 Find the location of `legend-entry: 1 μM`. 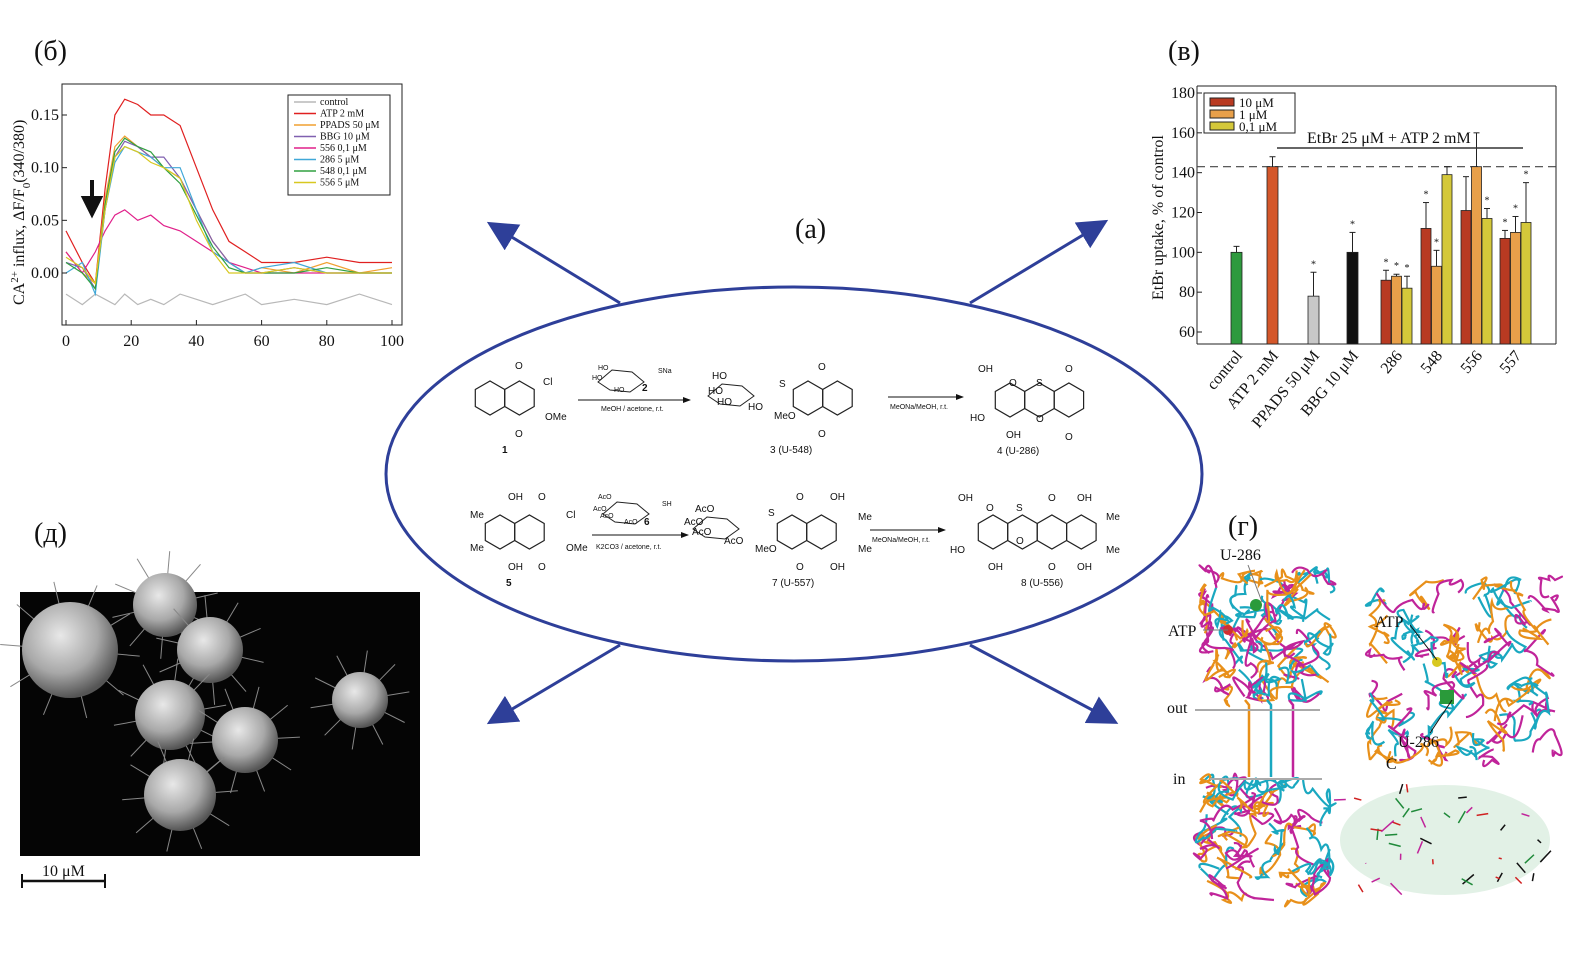

legend-entry: 1 μM is located at coordinates (1253, 114).